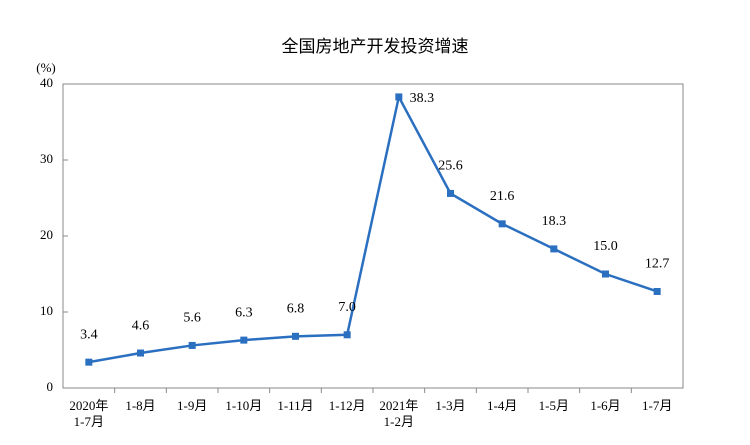 This screenshot has width=750, height=445. Describe the element at coordinates (140, 405) in the screenshot. I see `x-tick-label: 1-8月` at that location.